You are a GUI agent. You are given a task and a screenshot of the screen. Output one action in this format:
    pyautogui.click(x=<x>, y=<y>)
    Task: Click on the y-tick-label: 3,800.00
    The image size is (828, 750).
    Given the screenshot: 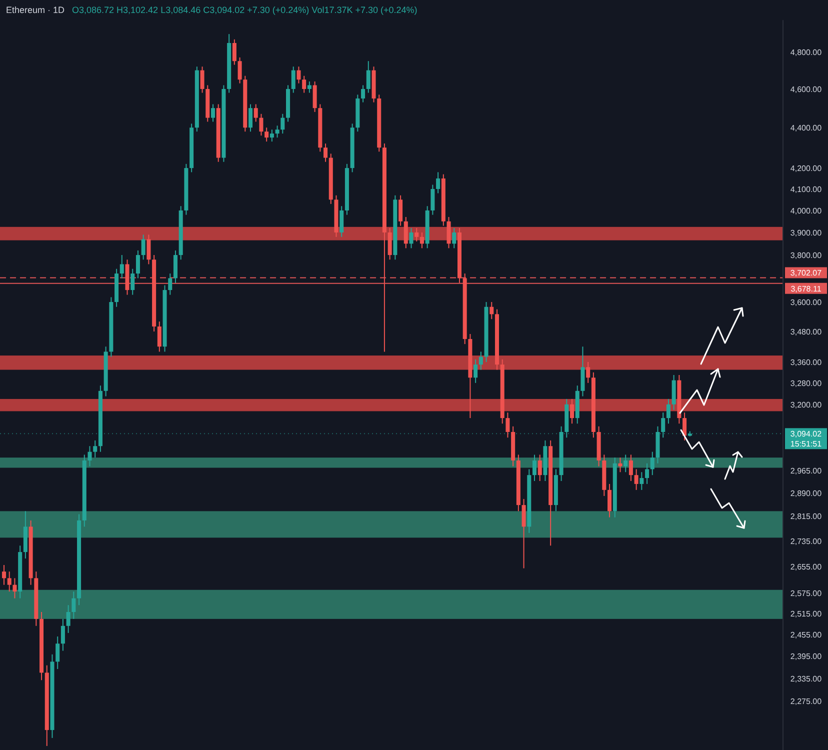 What is the action you would take?
    pyautogui.click(x=806, y=255)
    